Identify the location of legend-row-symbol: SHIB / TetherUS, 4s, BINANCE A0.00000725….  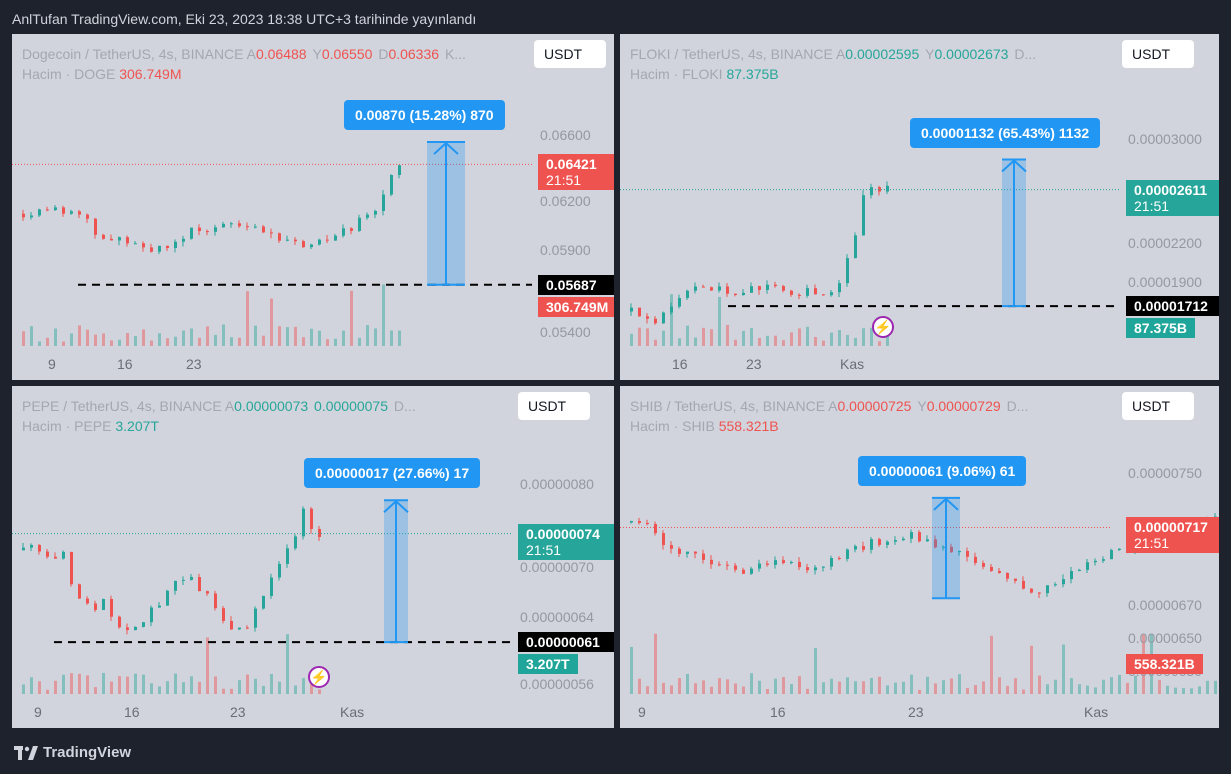
(829, 406).